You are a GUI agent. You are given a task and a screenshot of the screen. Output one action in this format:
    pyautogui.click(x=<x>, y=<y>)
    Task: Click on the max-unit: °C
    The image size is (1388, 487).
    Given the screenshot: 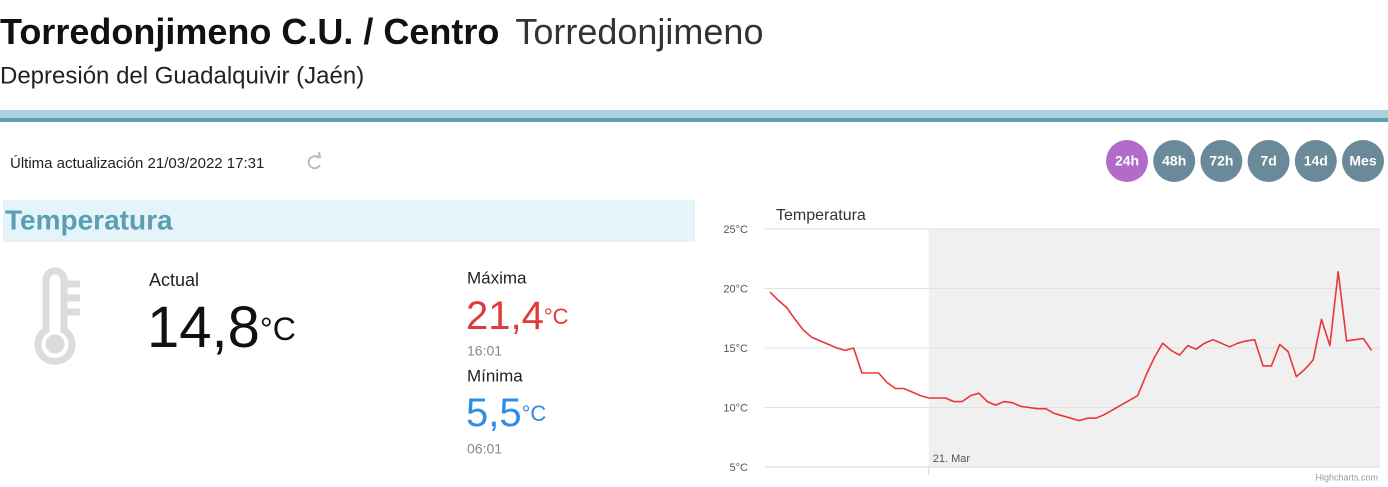 What is the action you would take?
    pyautogui.click(x=556, y=316)
    